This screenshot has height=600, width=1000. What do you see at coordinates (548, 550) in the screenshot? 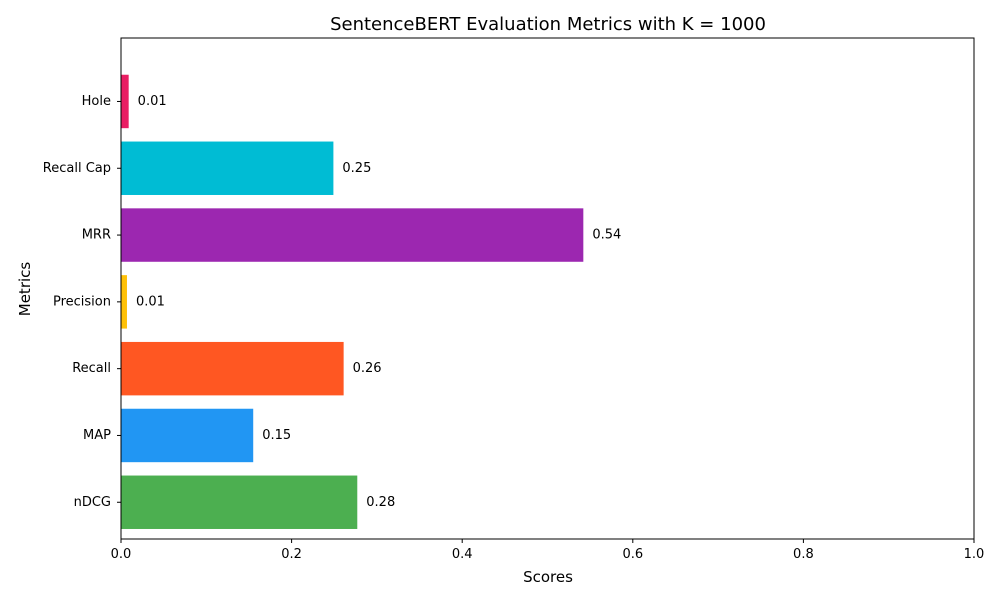
I see `x-axis-ticks: 0.0 0.2 0.4 0.6 0.8 1.0` at bounding box center [548, 550].